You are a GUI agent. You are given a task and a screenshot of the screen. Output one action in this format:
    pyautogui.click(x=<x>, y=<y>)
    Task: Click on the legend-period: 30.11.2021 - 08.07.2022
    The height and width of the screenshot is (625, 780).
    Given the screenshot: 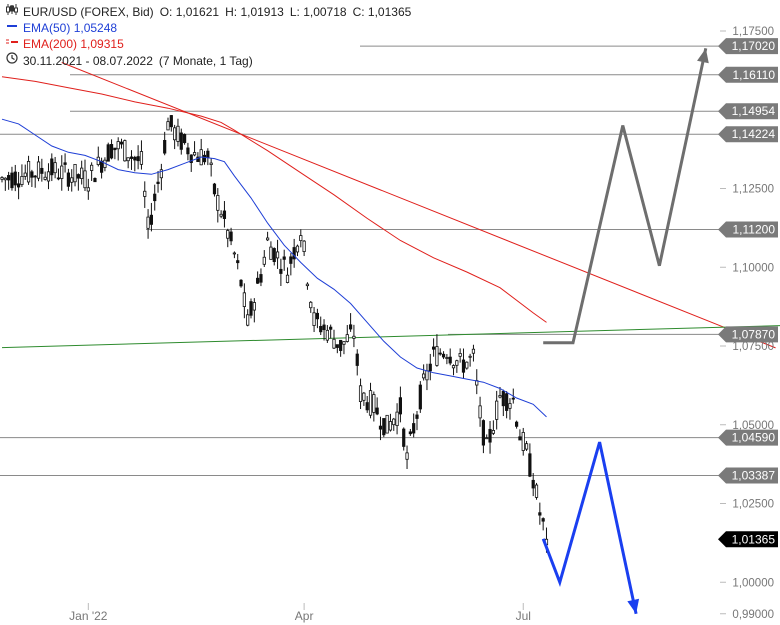 What is the action you would take?
    pyautogui.click(x=88, y=60)
    